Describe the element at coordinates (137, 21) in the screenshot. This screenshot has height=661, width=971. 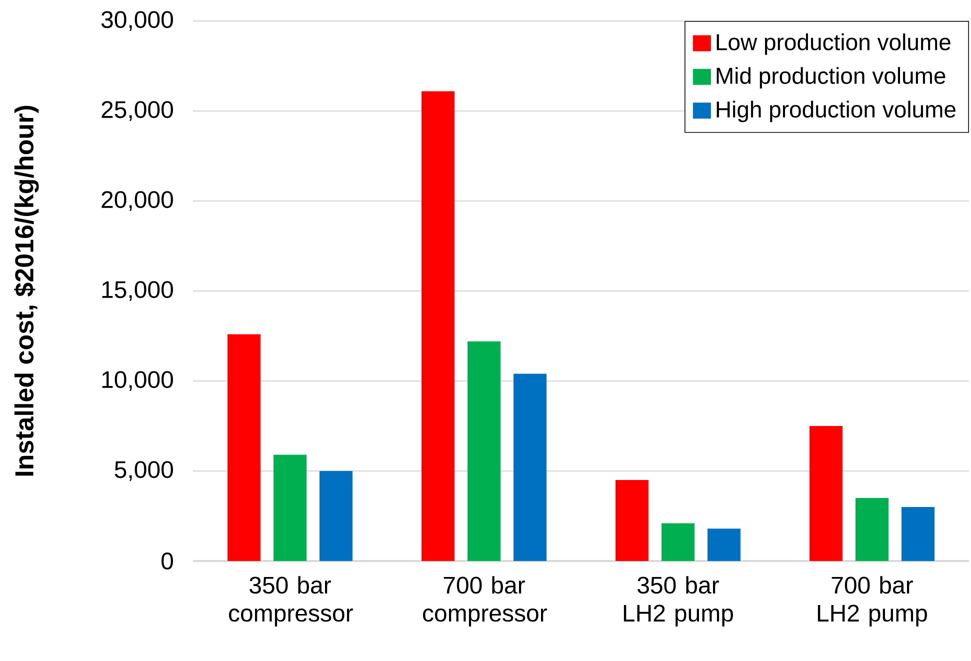
I see `y-tick-label: 30,000` at that location.